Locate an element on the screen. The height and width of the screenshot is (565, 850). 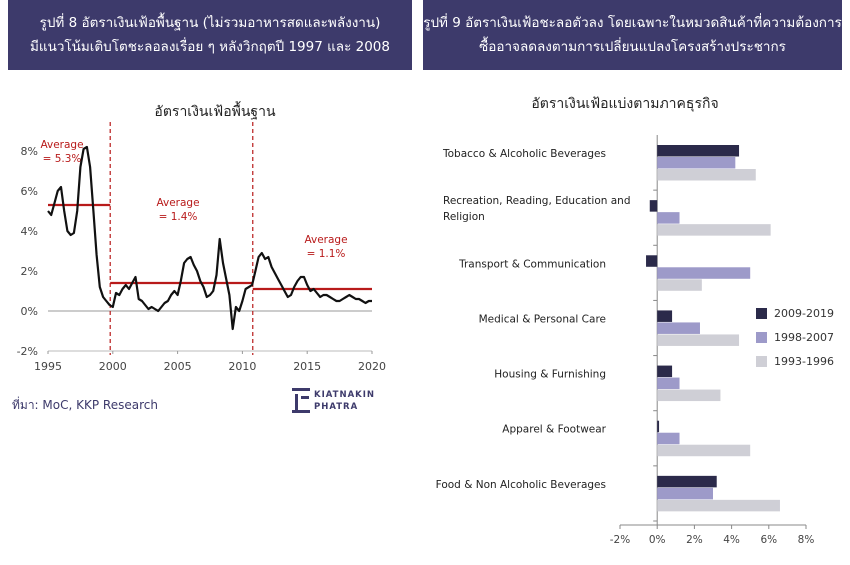
legend-label: 1998-2007 is located at coordinates (804, 337).